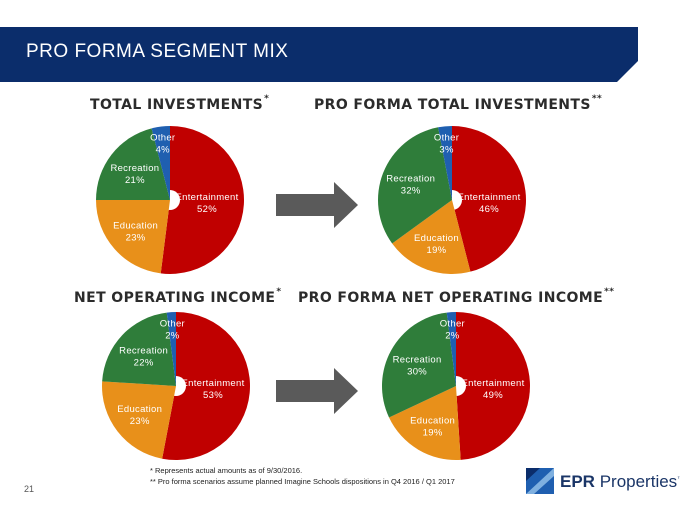  I want to click on title-banner: PRO FORMA SEGMENT MIX, so click(319, 54).